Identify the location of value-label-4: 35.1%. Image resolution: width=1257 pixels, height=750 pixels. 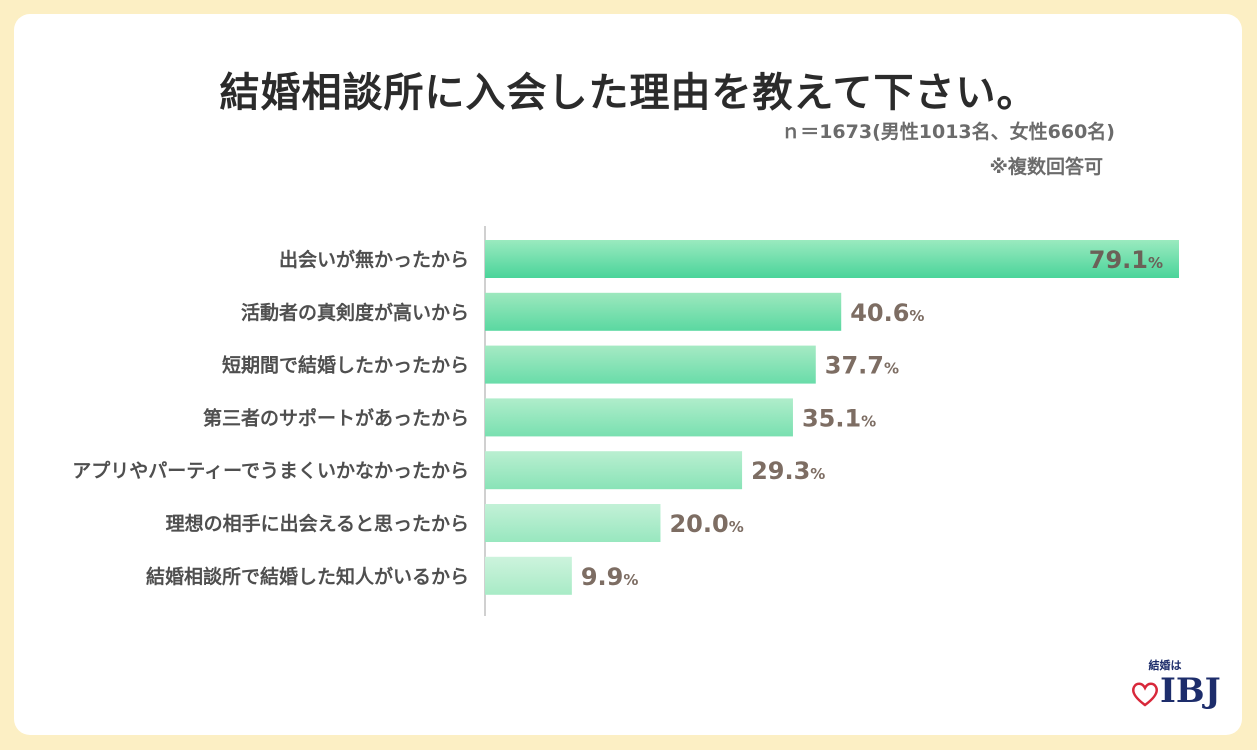
(839, 418).